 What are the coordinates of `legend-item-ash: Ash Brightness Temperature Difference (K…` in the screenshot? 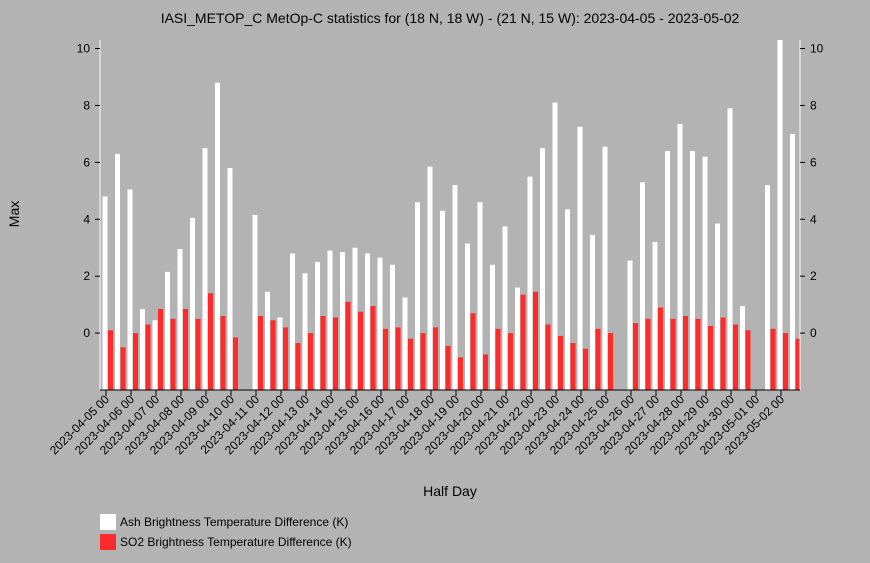 It's located at (226, 522).